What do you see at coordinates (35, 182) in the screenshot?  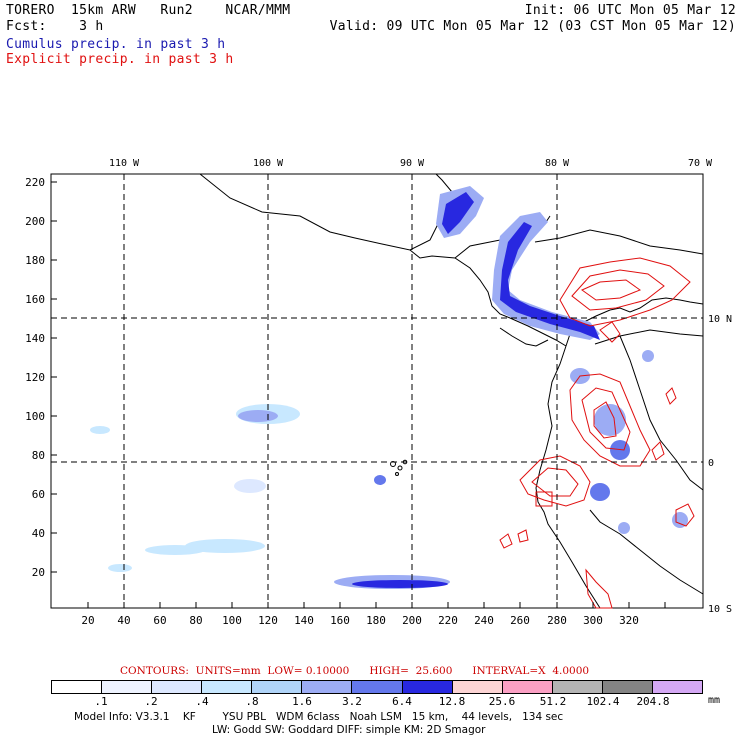 I see `y-tick-label: 220` at bounding box center [35, 182].